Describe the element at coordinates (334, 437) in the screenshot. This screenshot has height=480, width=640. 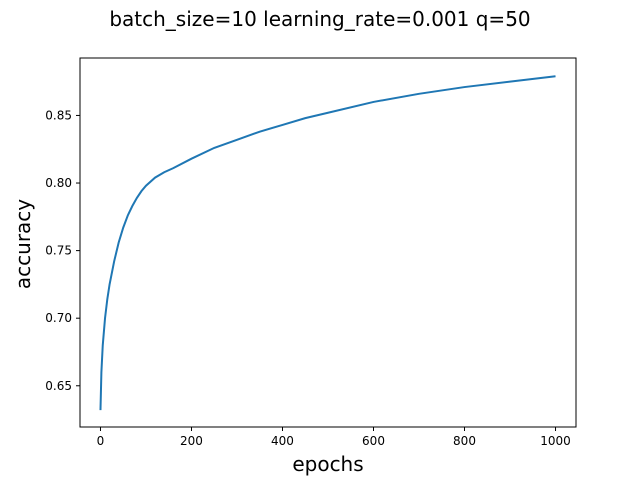
I see `x-axis-ticks: 0 200 400 600 800 1000` at that location.